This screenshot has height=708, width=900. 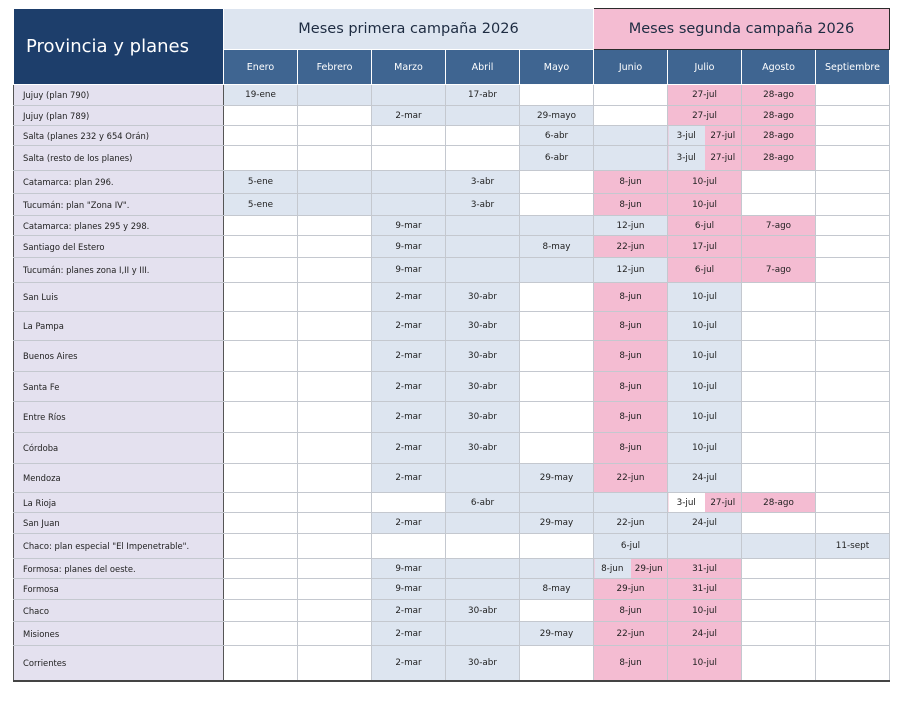 I want to click on province-name: Catamarca: plan 296., so click(x=118, y=182).